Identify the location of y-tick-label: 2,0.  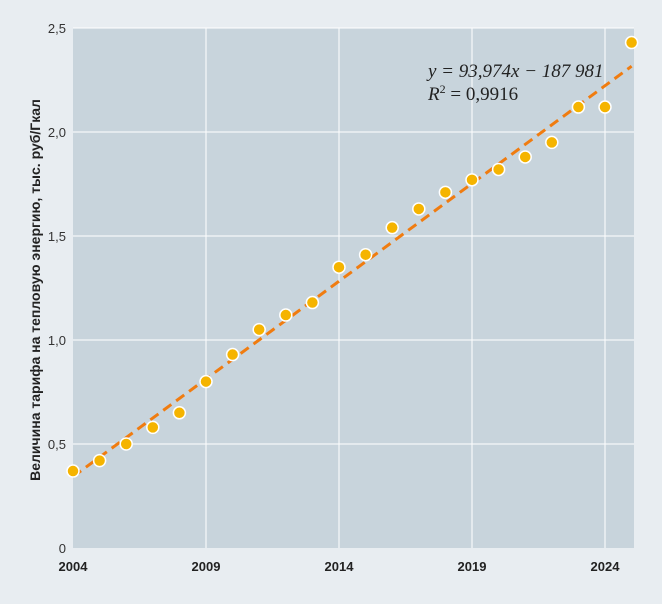
(57, 132).